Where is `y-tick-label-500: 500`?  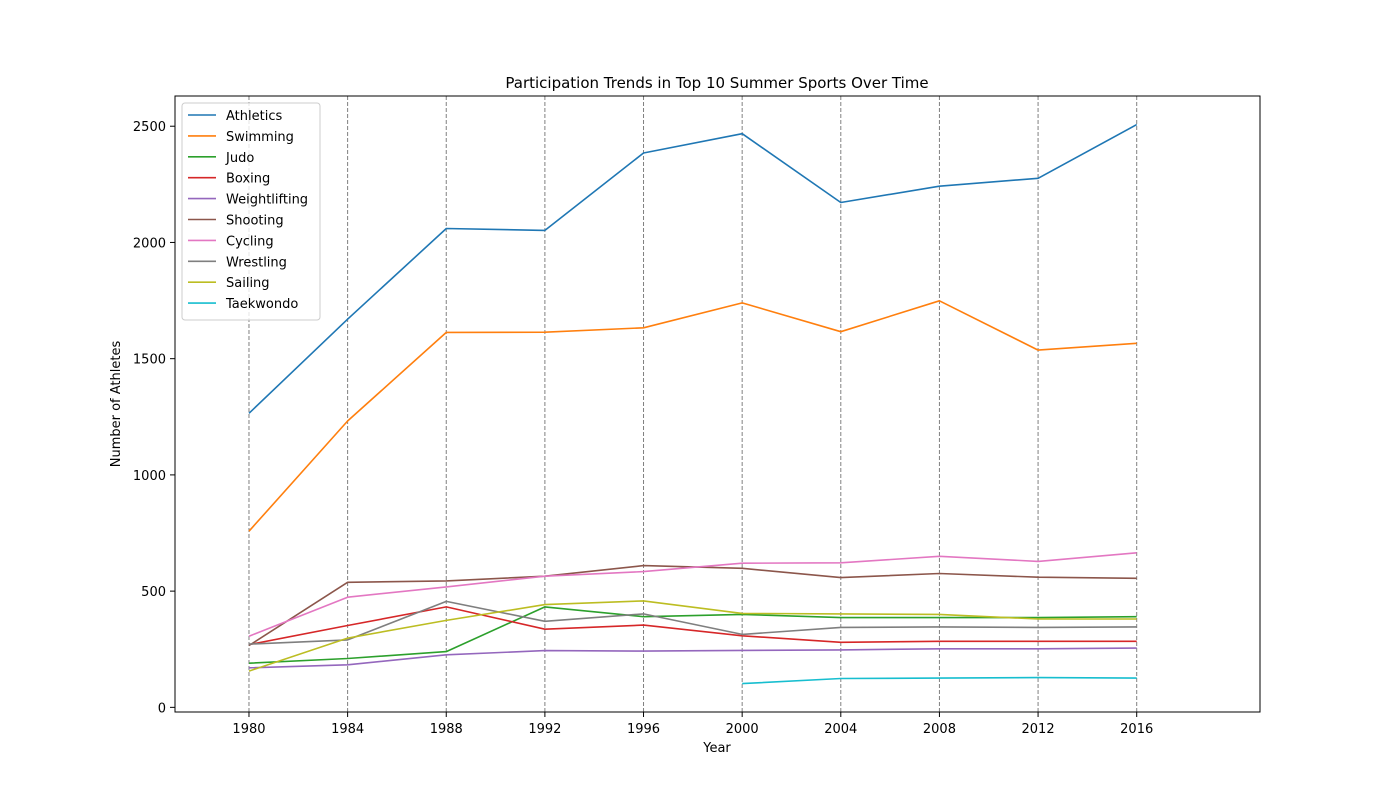
y-tick-label-500: 500 is located at coordinates (153, 592).